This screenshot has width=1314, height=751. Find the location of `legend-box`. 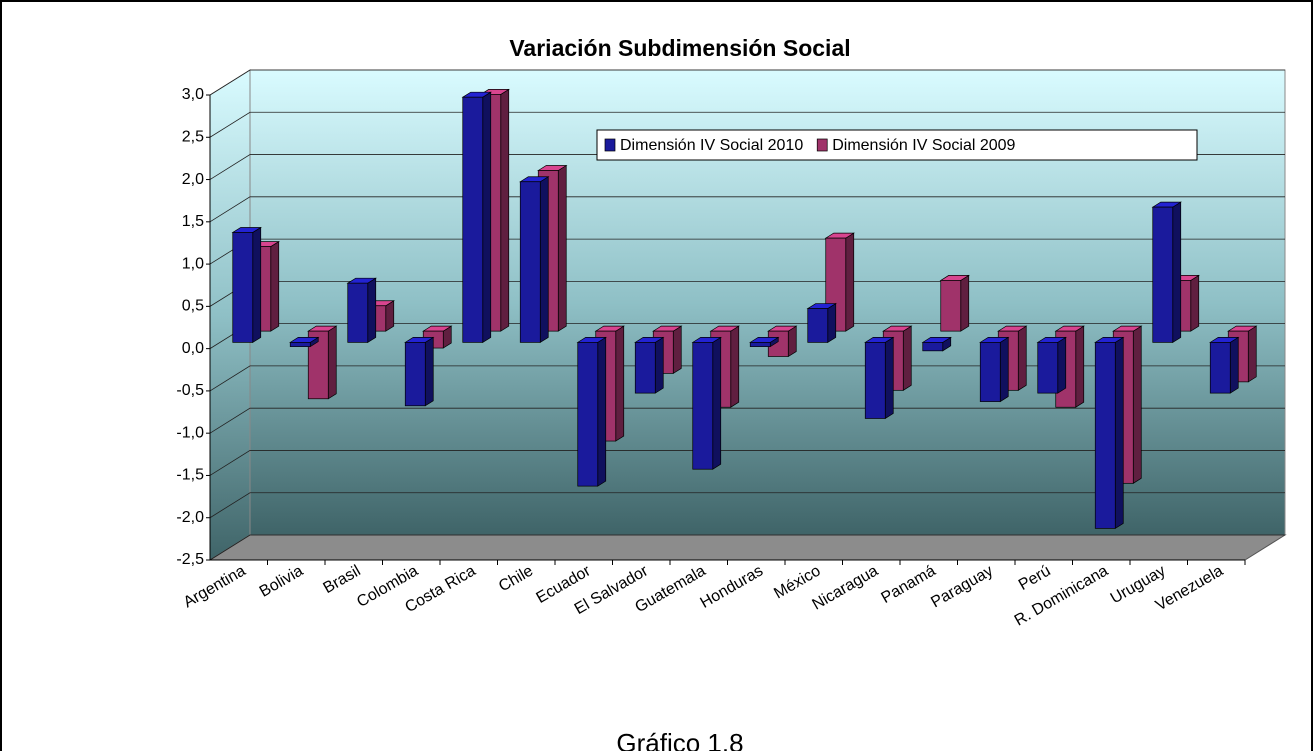

legend-box is located at coordinates (897, 145).